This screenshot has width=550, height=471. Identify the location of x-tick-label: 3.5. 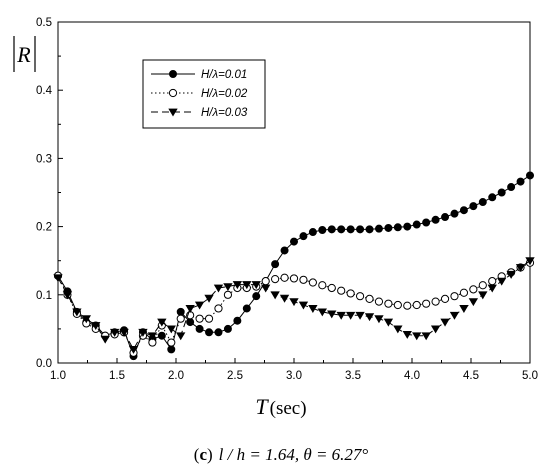
(353, 376).